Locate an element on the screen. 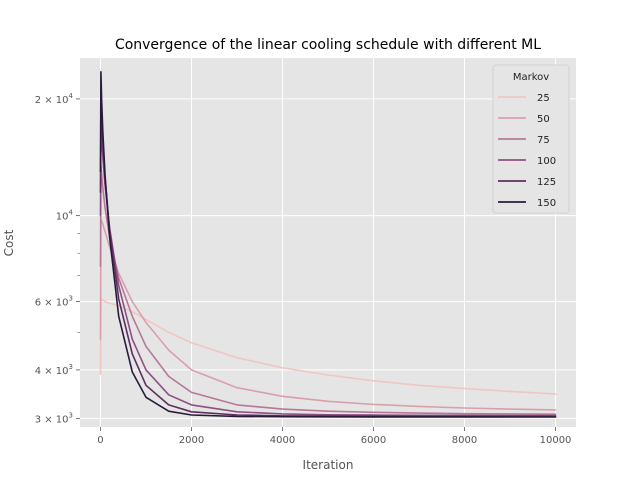 The image size is (640, 480). x-axis-title: Iteration is located at coordinates (328, 465).